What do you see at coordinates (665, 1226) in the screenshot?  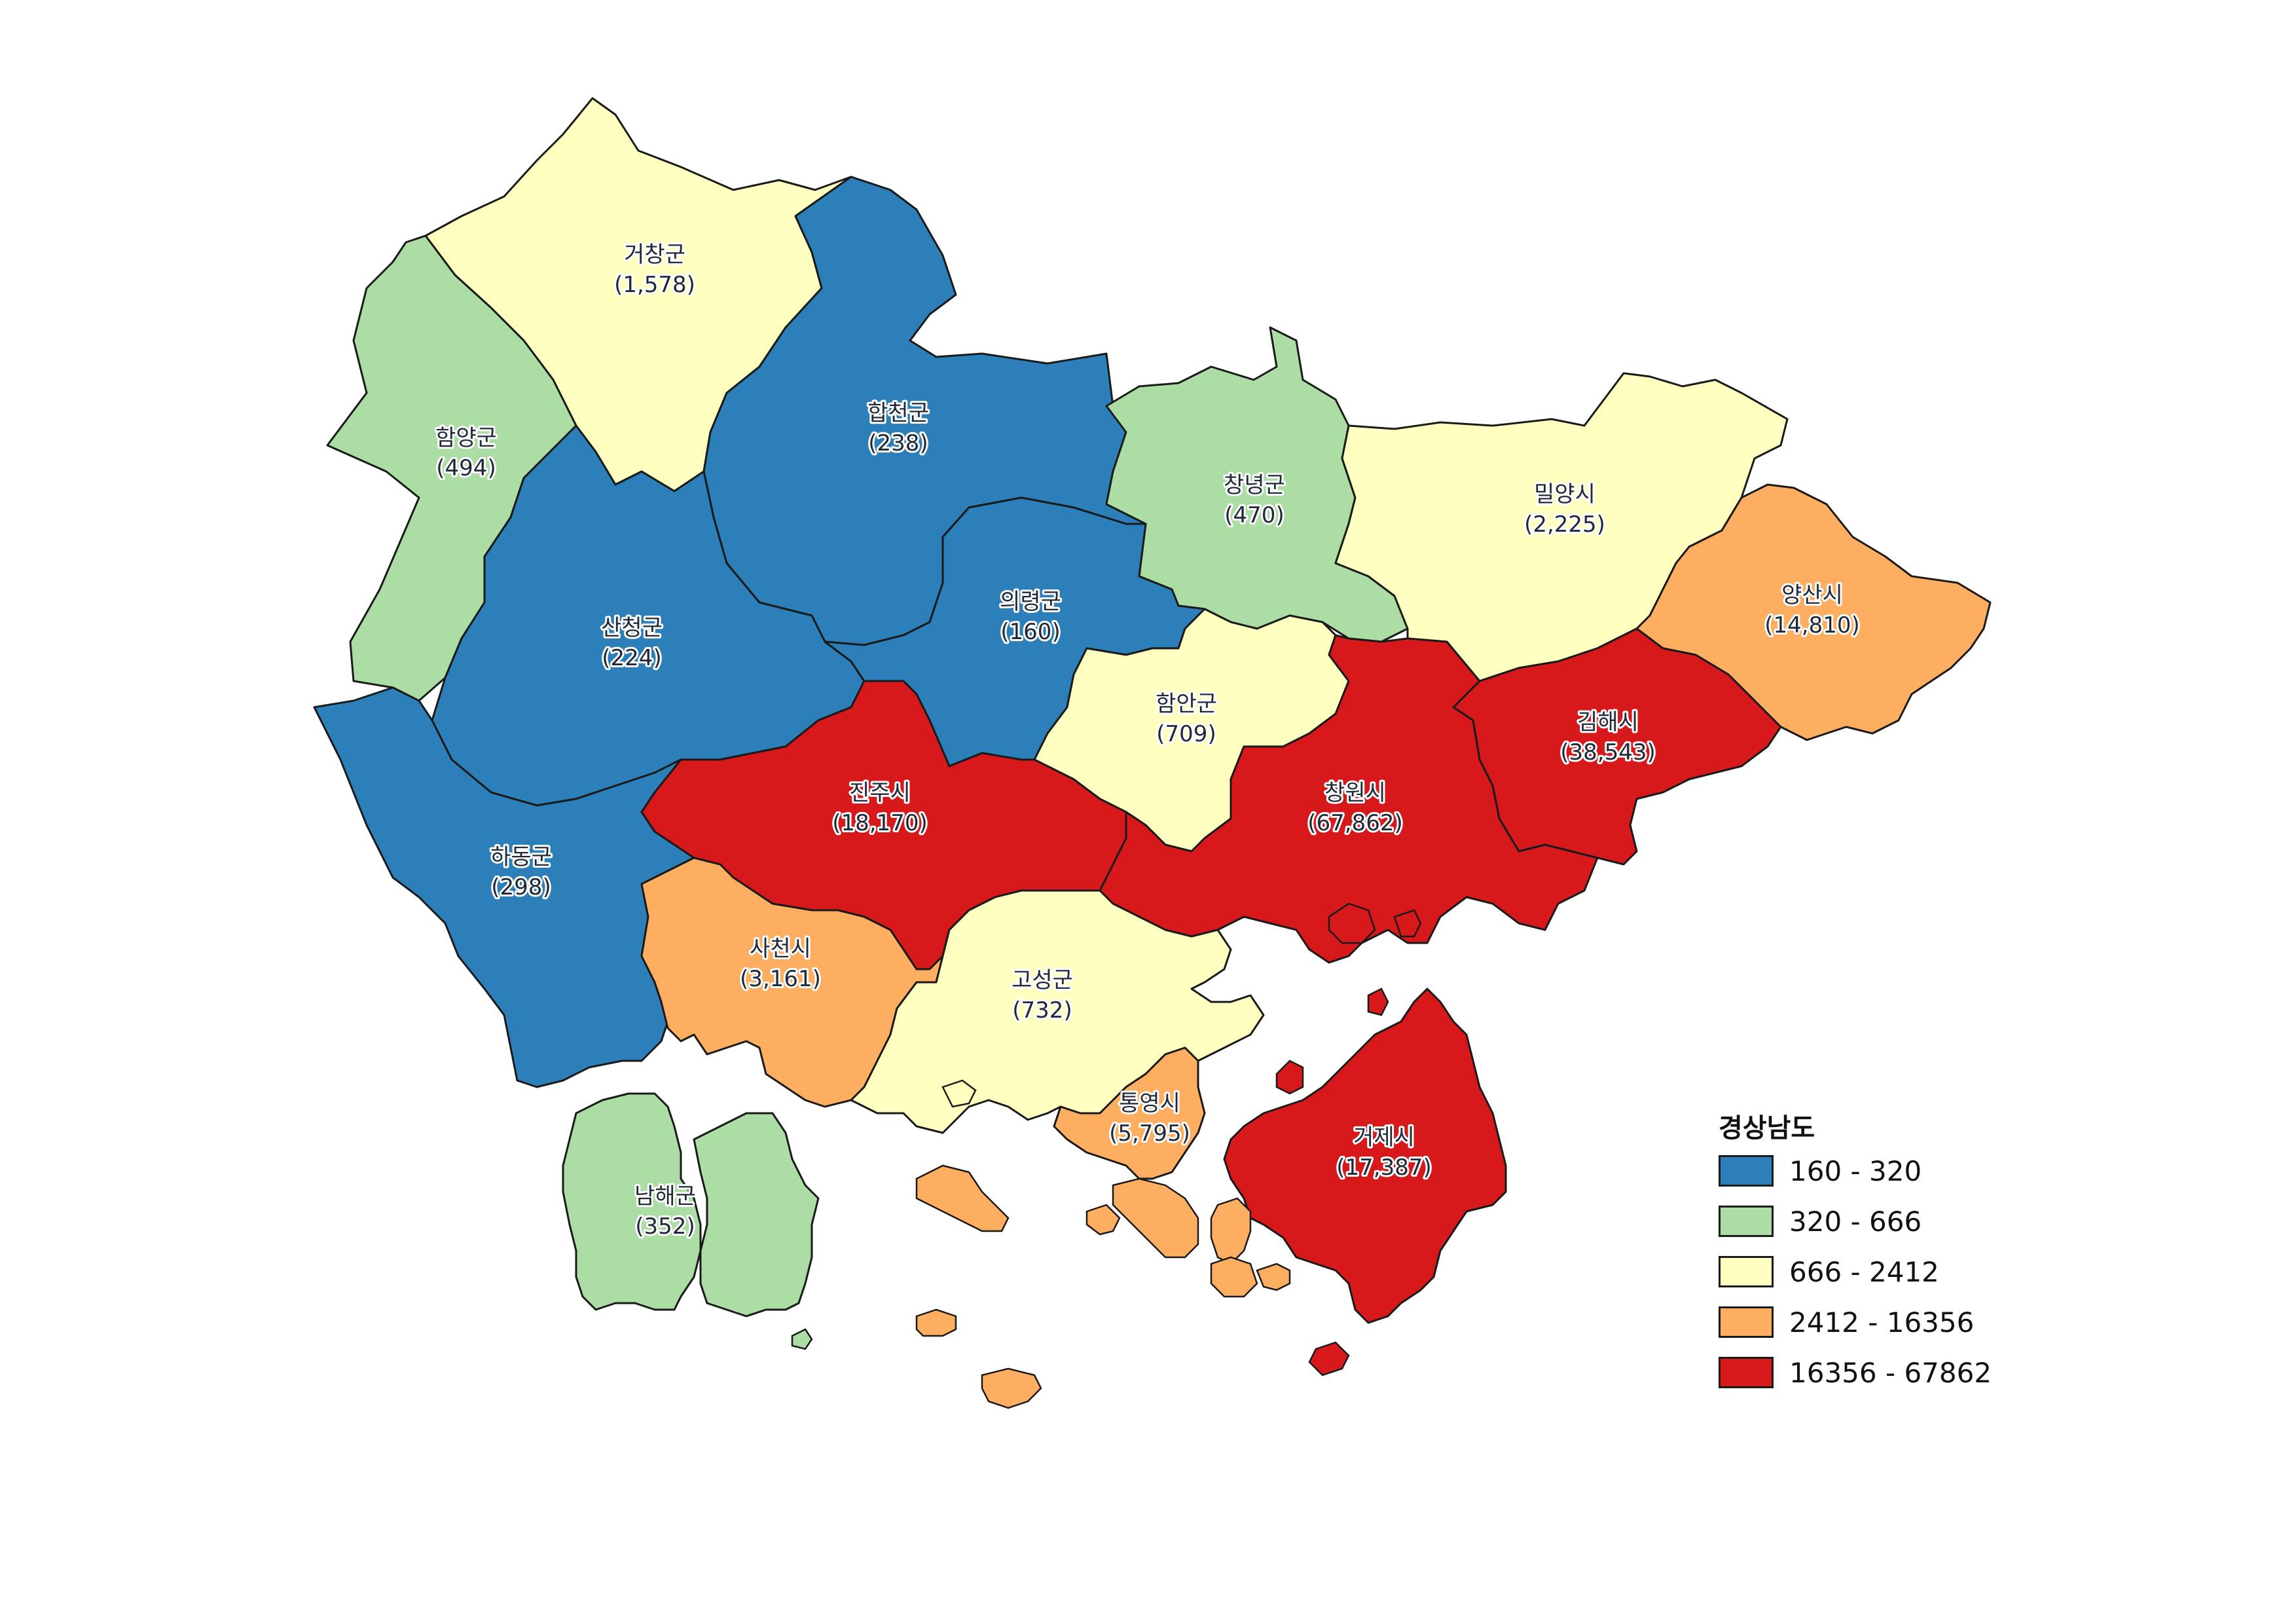 I see `label-namhae-value: (352)` at bounding box center [665, 1226].